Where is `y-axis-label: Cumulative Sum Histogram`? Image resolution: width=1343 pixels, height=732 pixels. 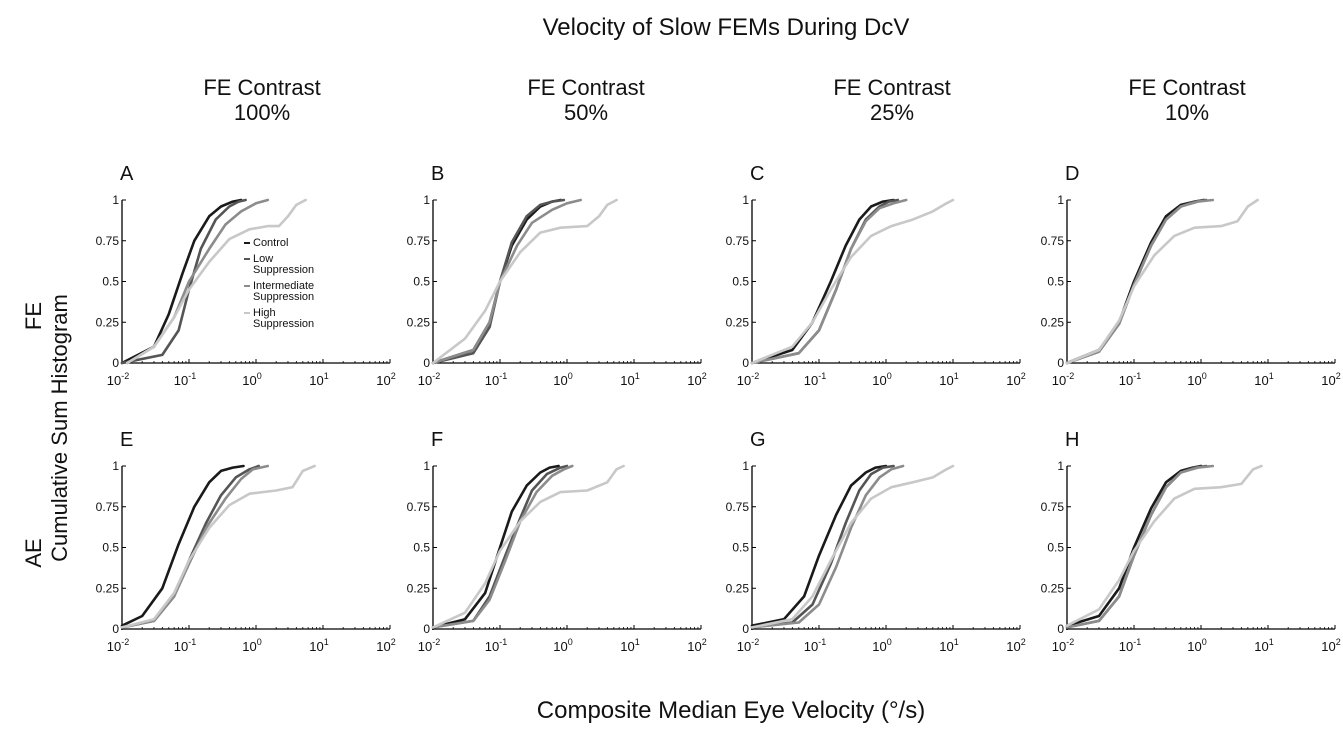 y-axis-label: Cumulative Sum Histogram is located at coordinates (59, 428).